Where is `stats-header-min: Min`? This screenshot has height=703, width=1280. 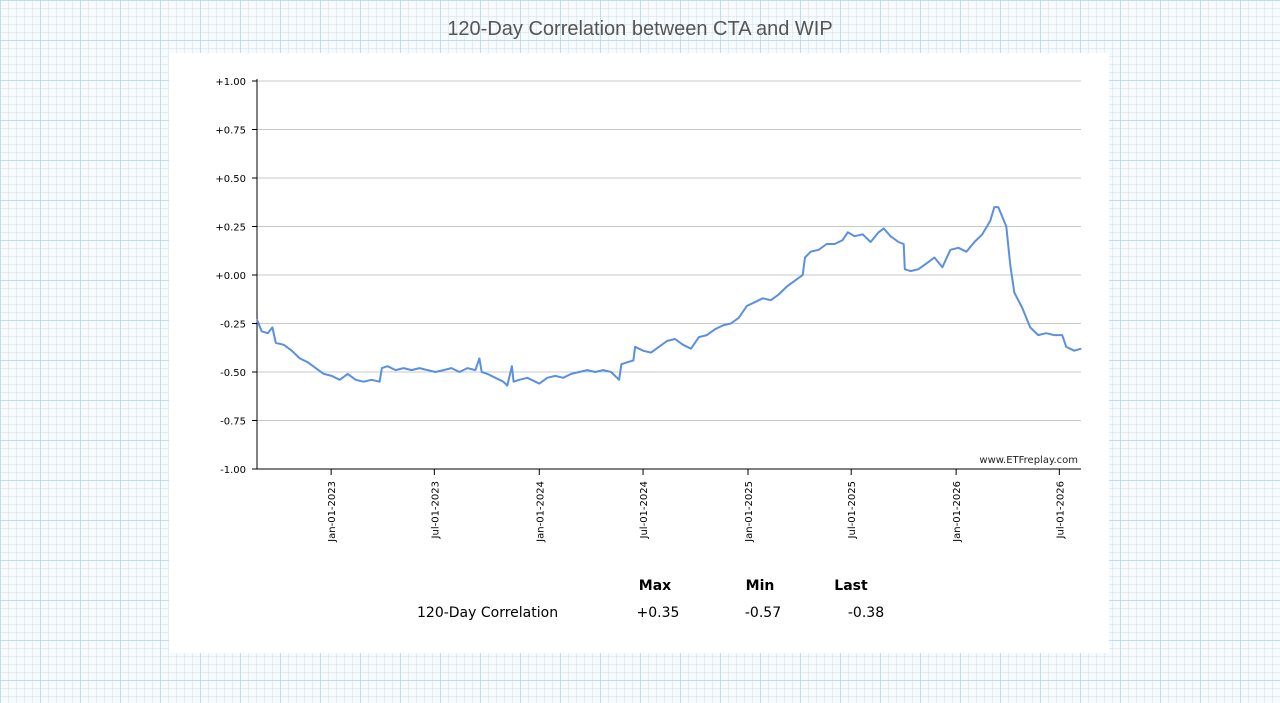
stats-header-min: Min is located at coordinates (760, 586).